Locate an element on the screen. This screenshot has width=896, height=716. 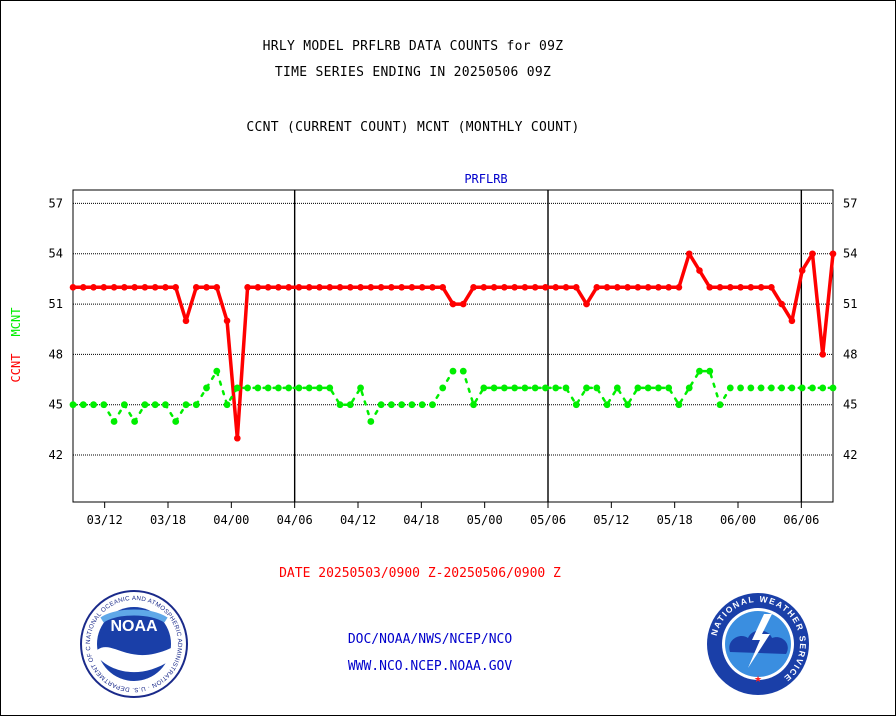
website-link: WWW.NCO.NCEP.NOAA.GOV is located at coordinates (430, 666).